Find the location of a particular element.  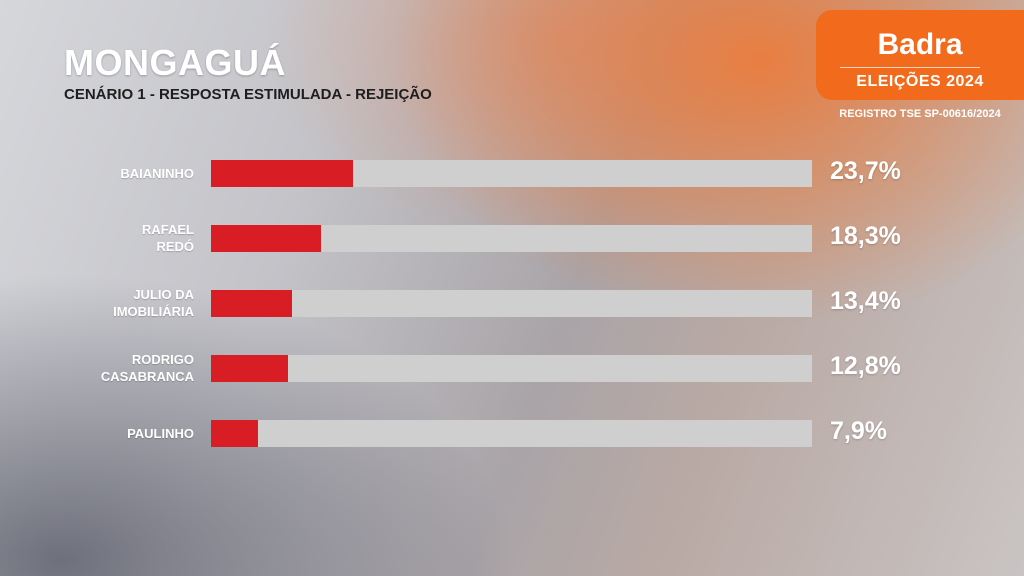

brand-logo: Badra is located at coordinates (920, 44).